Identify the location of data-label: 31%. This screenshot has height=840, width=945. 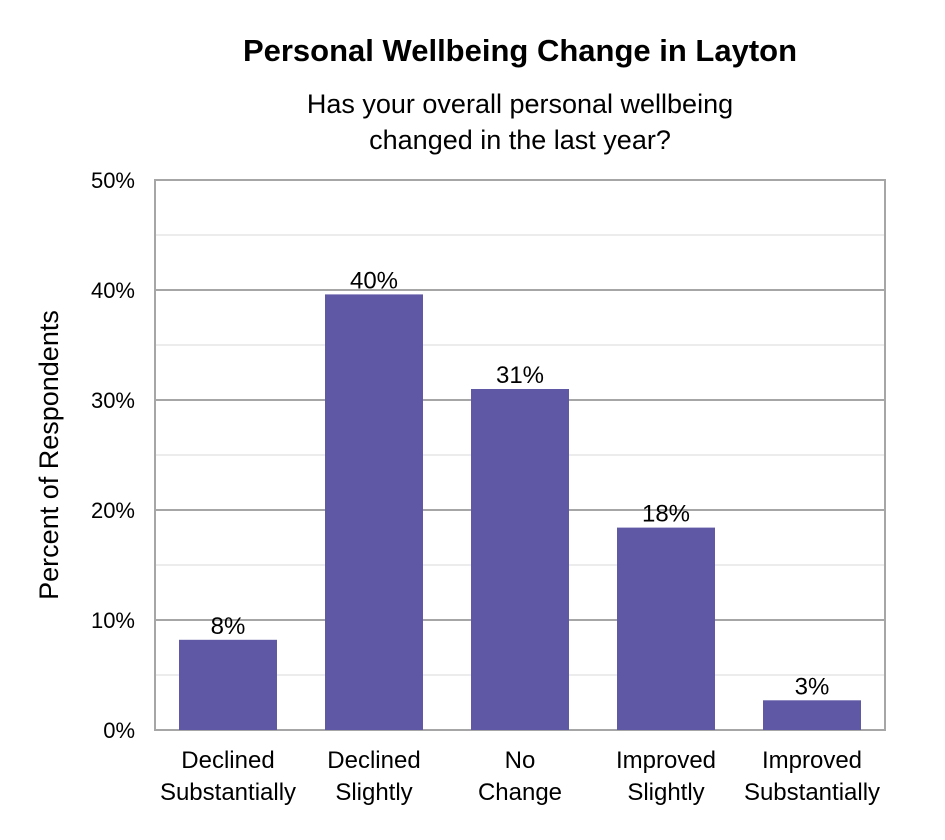
(520, 375).